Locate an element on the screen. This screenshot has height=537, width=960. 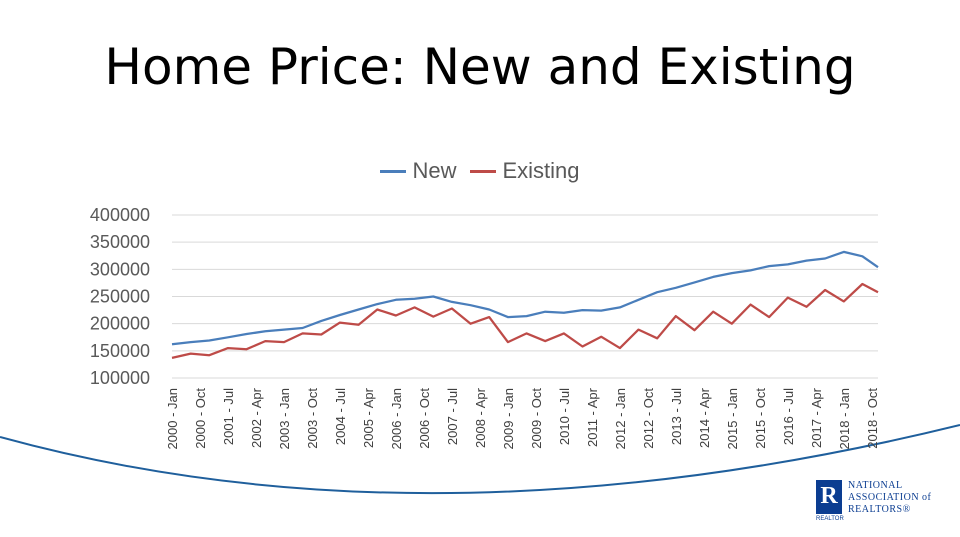
x-tick-label: 2006 - Oct is located at coordinates (424, 418).